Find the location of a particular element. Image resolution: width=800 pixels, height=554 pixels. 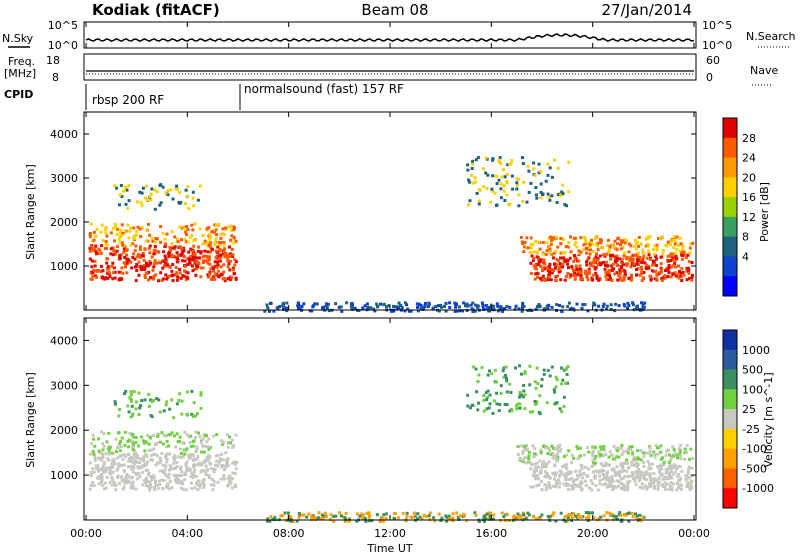

colorbar-tick-label: 25 is located at coordinates (749, 409).